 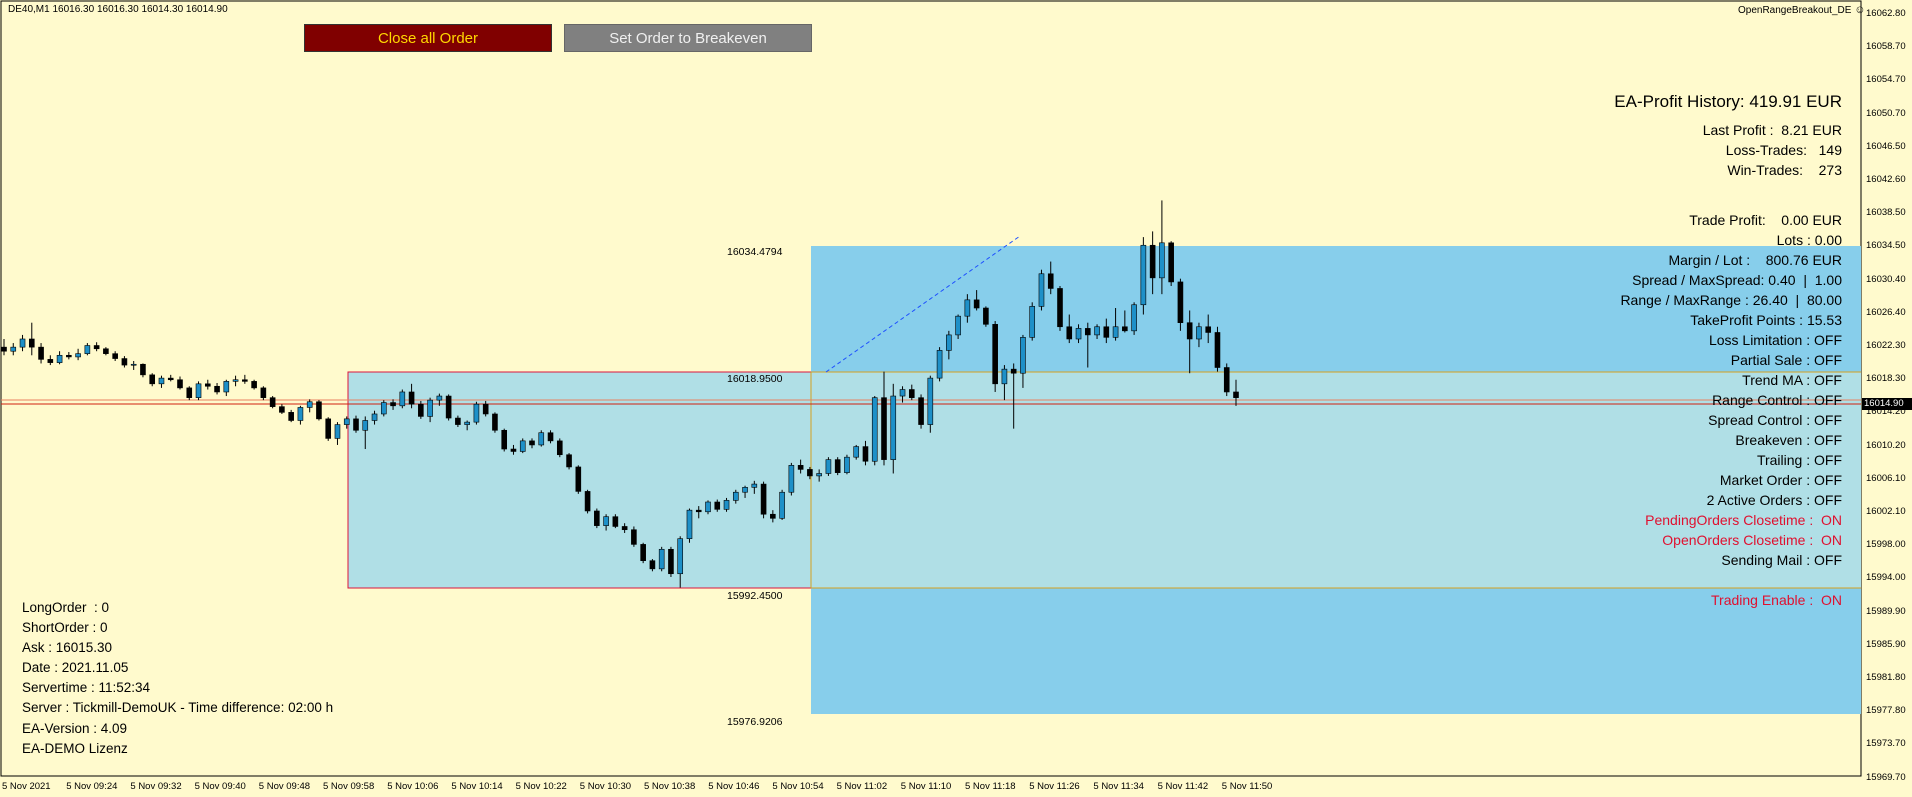 What do you see at coordinates (1860, 10) in the screenshot?
I see `smiley-icon: ☺` at bounding box center [1860, 10].